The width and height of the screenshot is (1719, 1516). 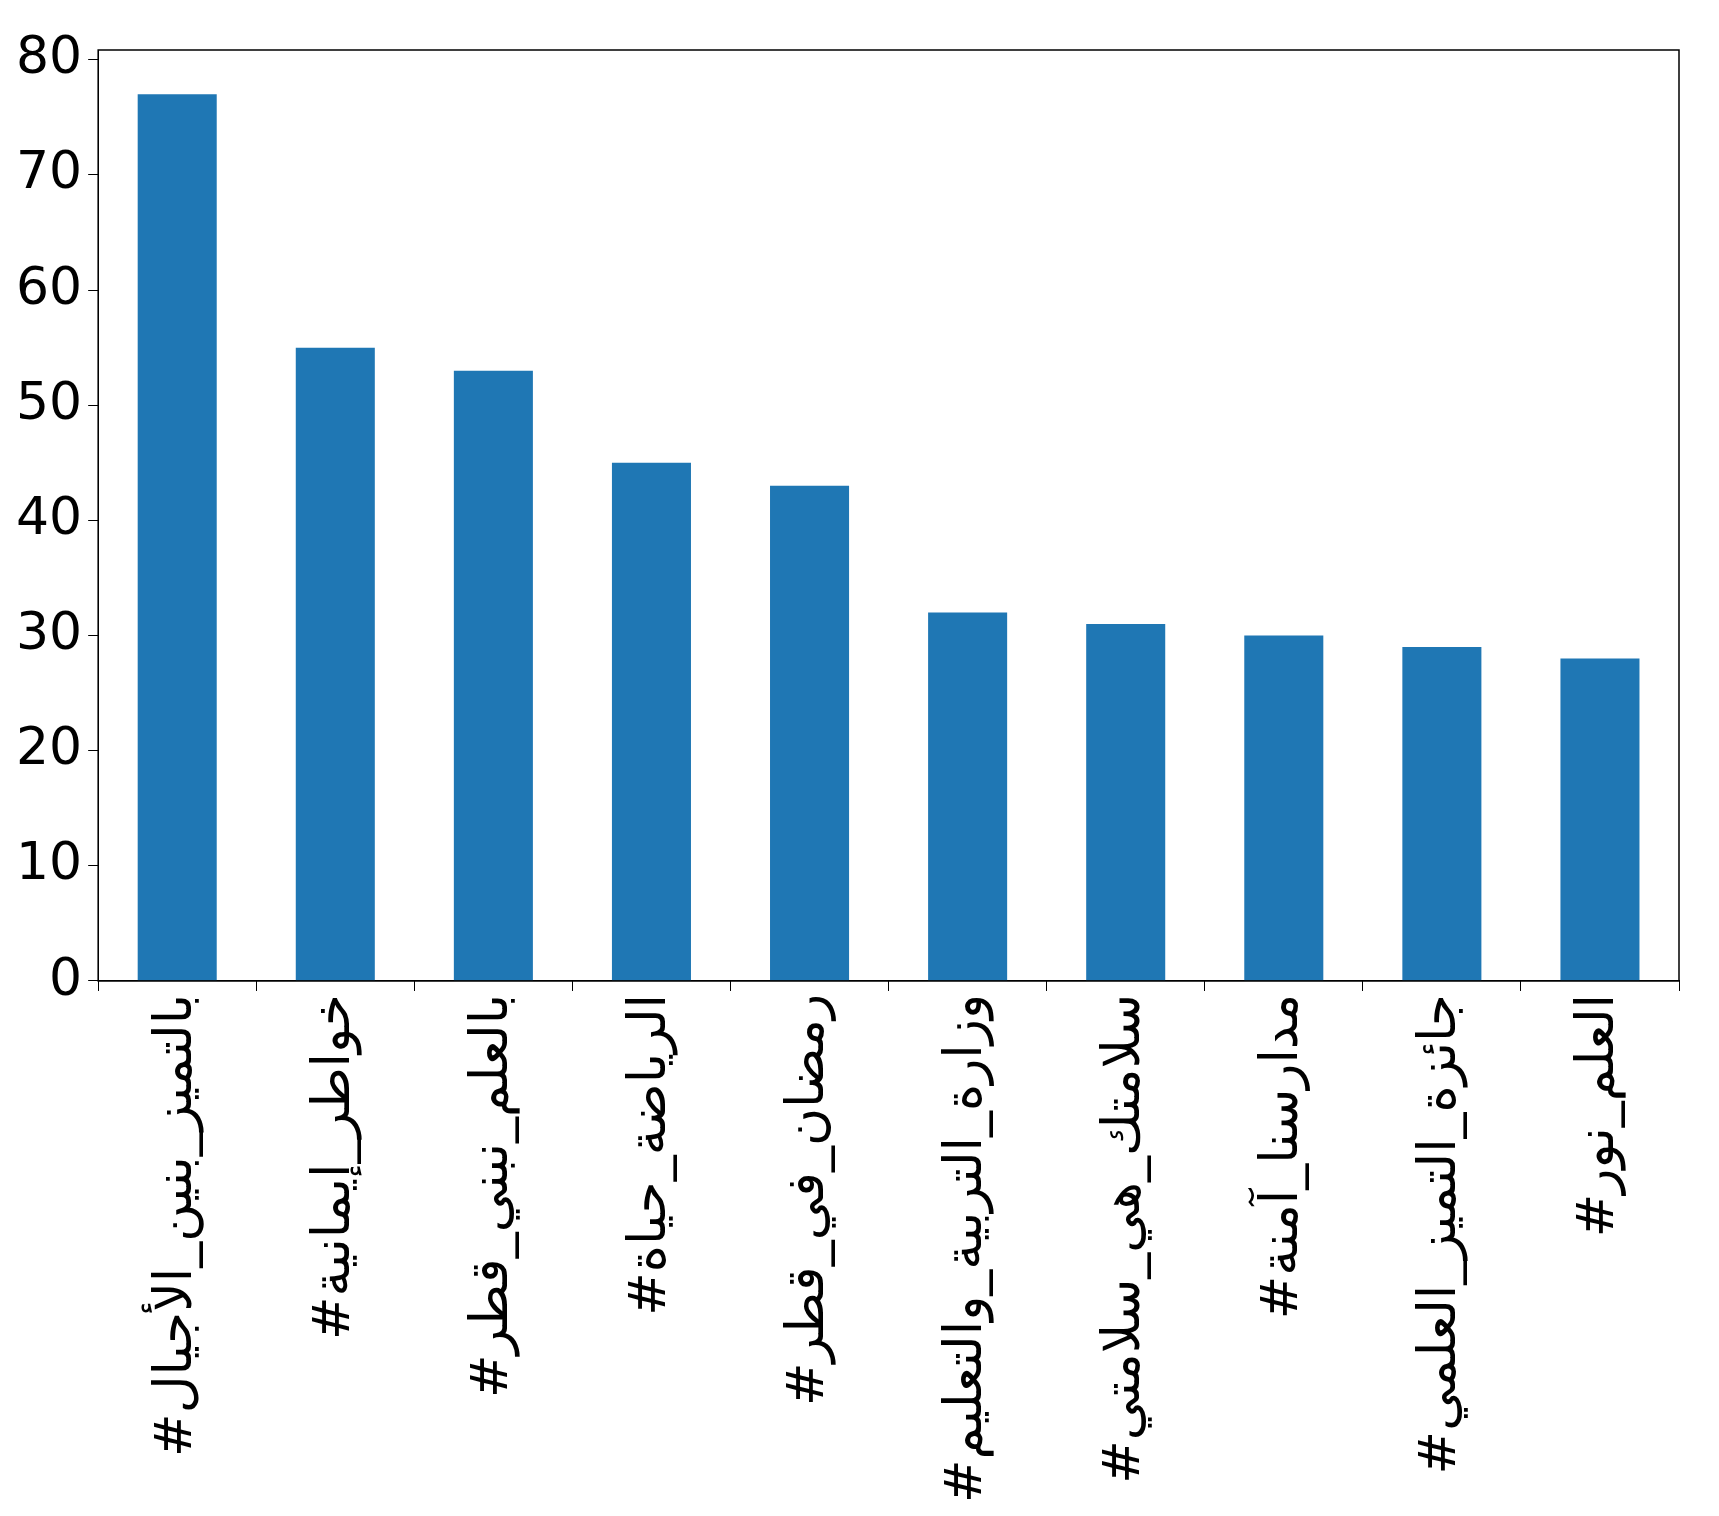 I want to click on y-tick-label: 60, so click(x=49, y=285).